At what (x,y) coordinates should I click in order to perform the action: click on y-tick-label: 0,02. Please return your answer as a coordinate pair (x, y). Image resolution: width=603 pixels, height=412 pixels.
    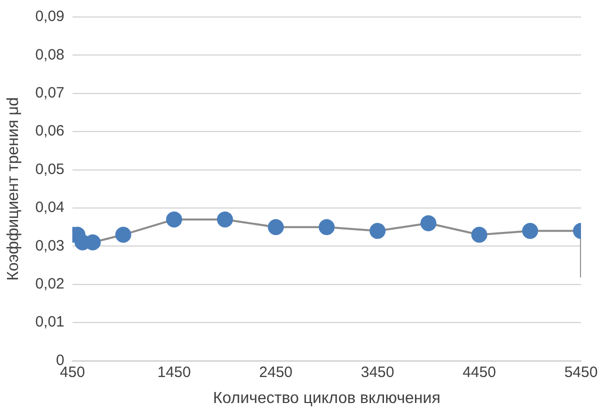
    Looking at the image, I should click on (49, 284).